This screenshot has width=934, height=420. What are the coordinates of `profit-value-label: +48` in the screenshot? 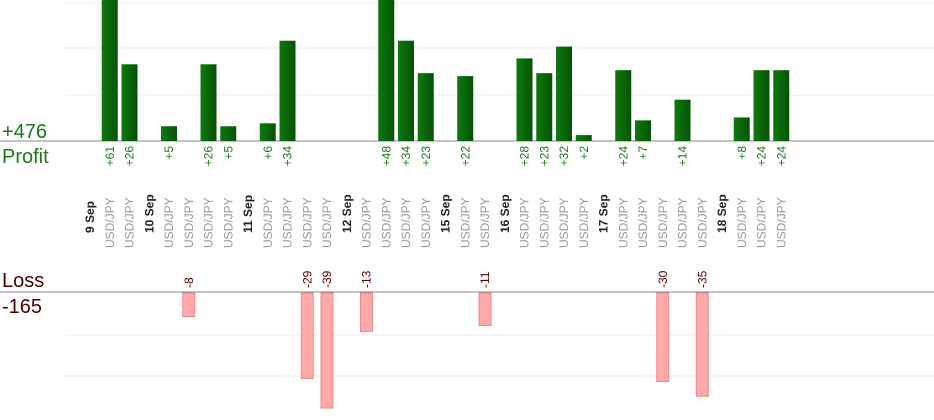 It's located at (386, 156).